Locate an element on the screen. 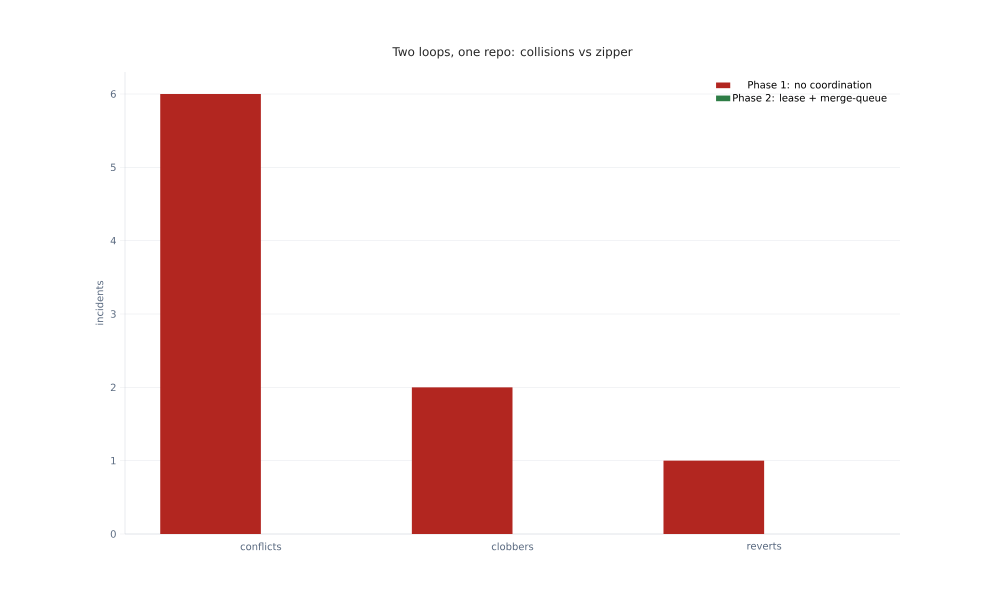 This screenshot has height=600, width=1000. y-axis-title: incidents is located at coordinates (100, 302).